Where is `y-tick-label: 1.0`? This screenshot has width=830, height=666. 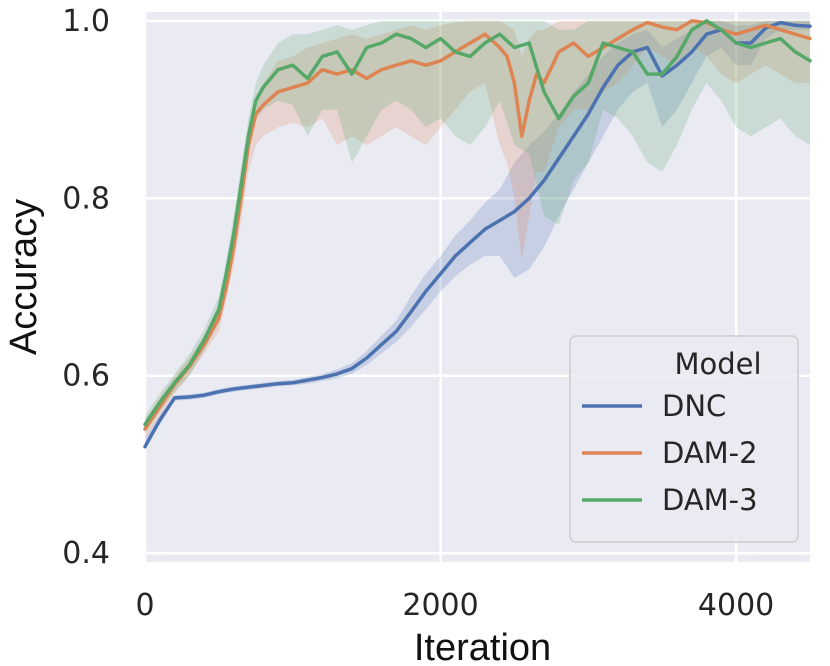
y-tick-label: 1.0 is located at coordinates (86, 21).